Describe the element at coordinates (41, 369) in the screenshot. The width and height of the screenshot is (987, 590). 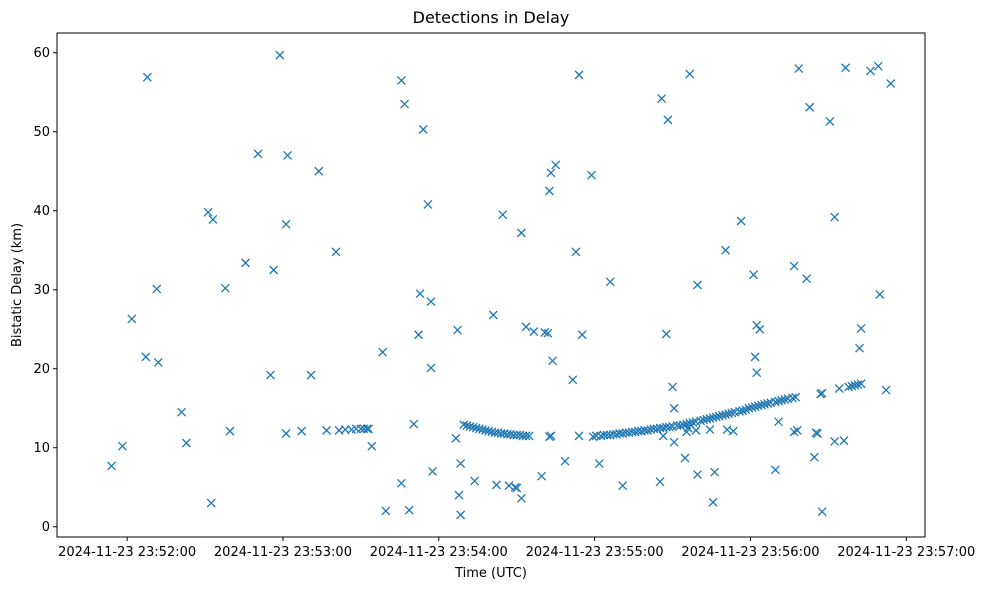
I see `y-tick-label: 20` at that location.